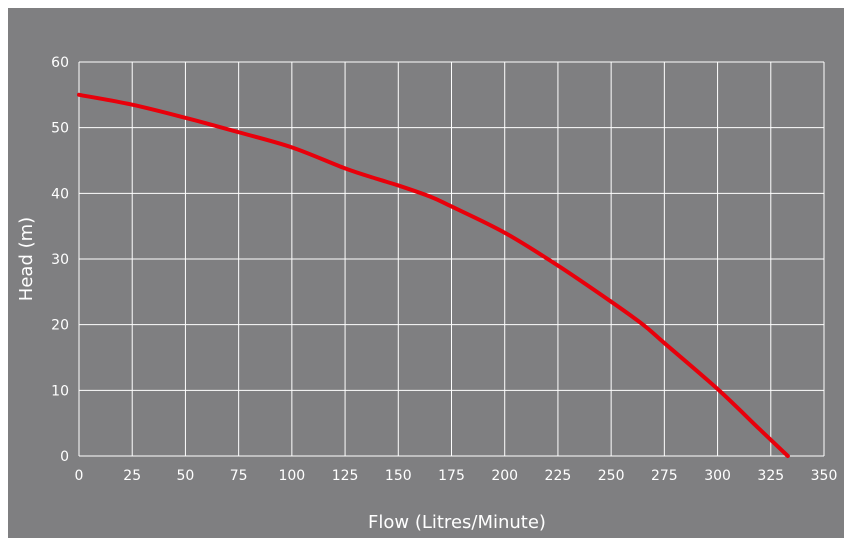  I want to click on x-tick-label: 25, so click(132, 476).